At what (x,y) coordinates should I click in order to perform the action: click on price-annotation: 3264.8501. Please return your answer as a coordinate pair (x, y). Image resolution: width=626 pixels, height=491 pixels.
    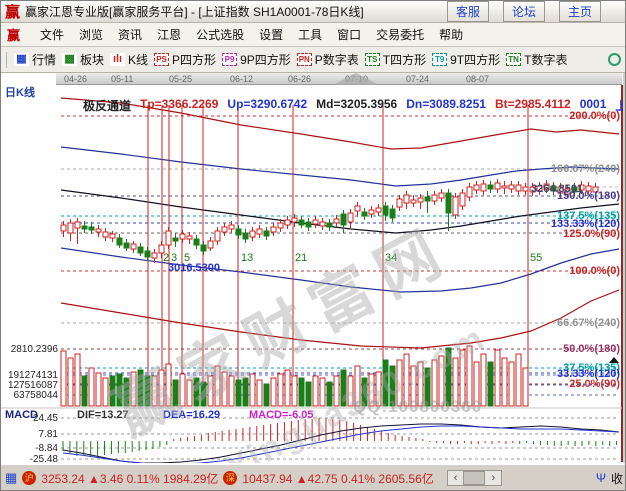
    Looking at the image, I should click on (557, 189).